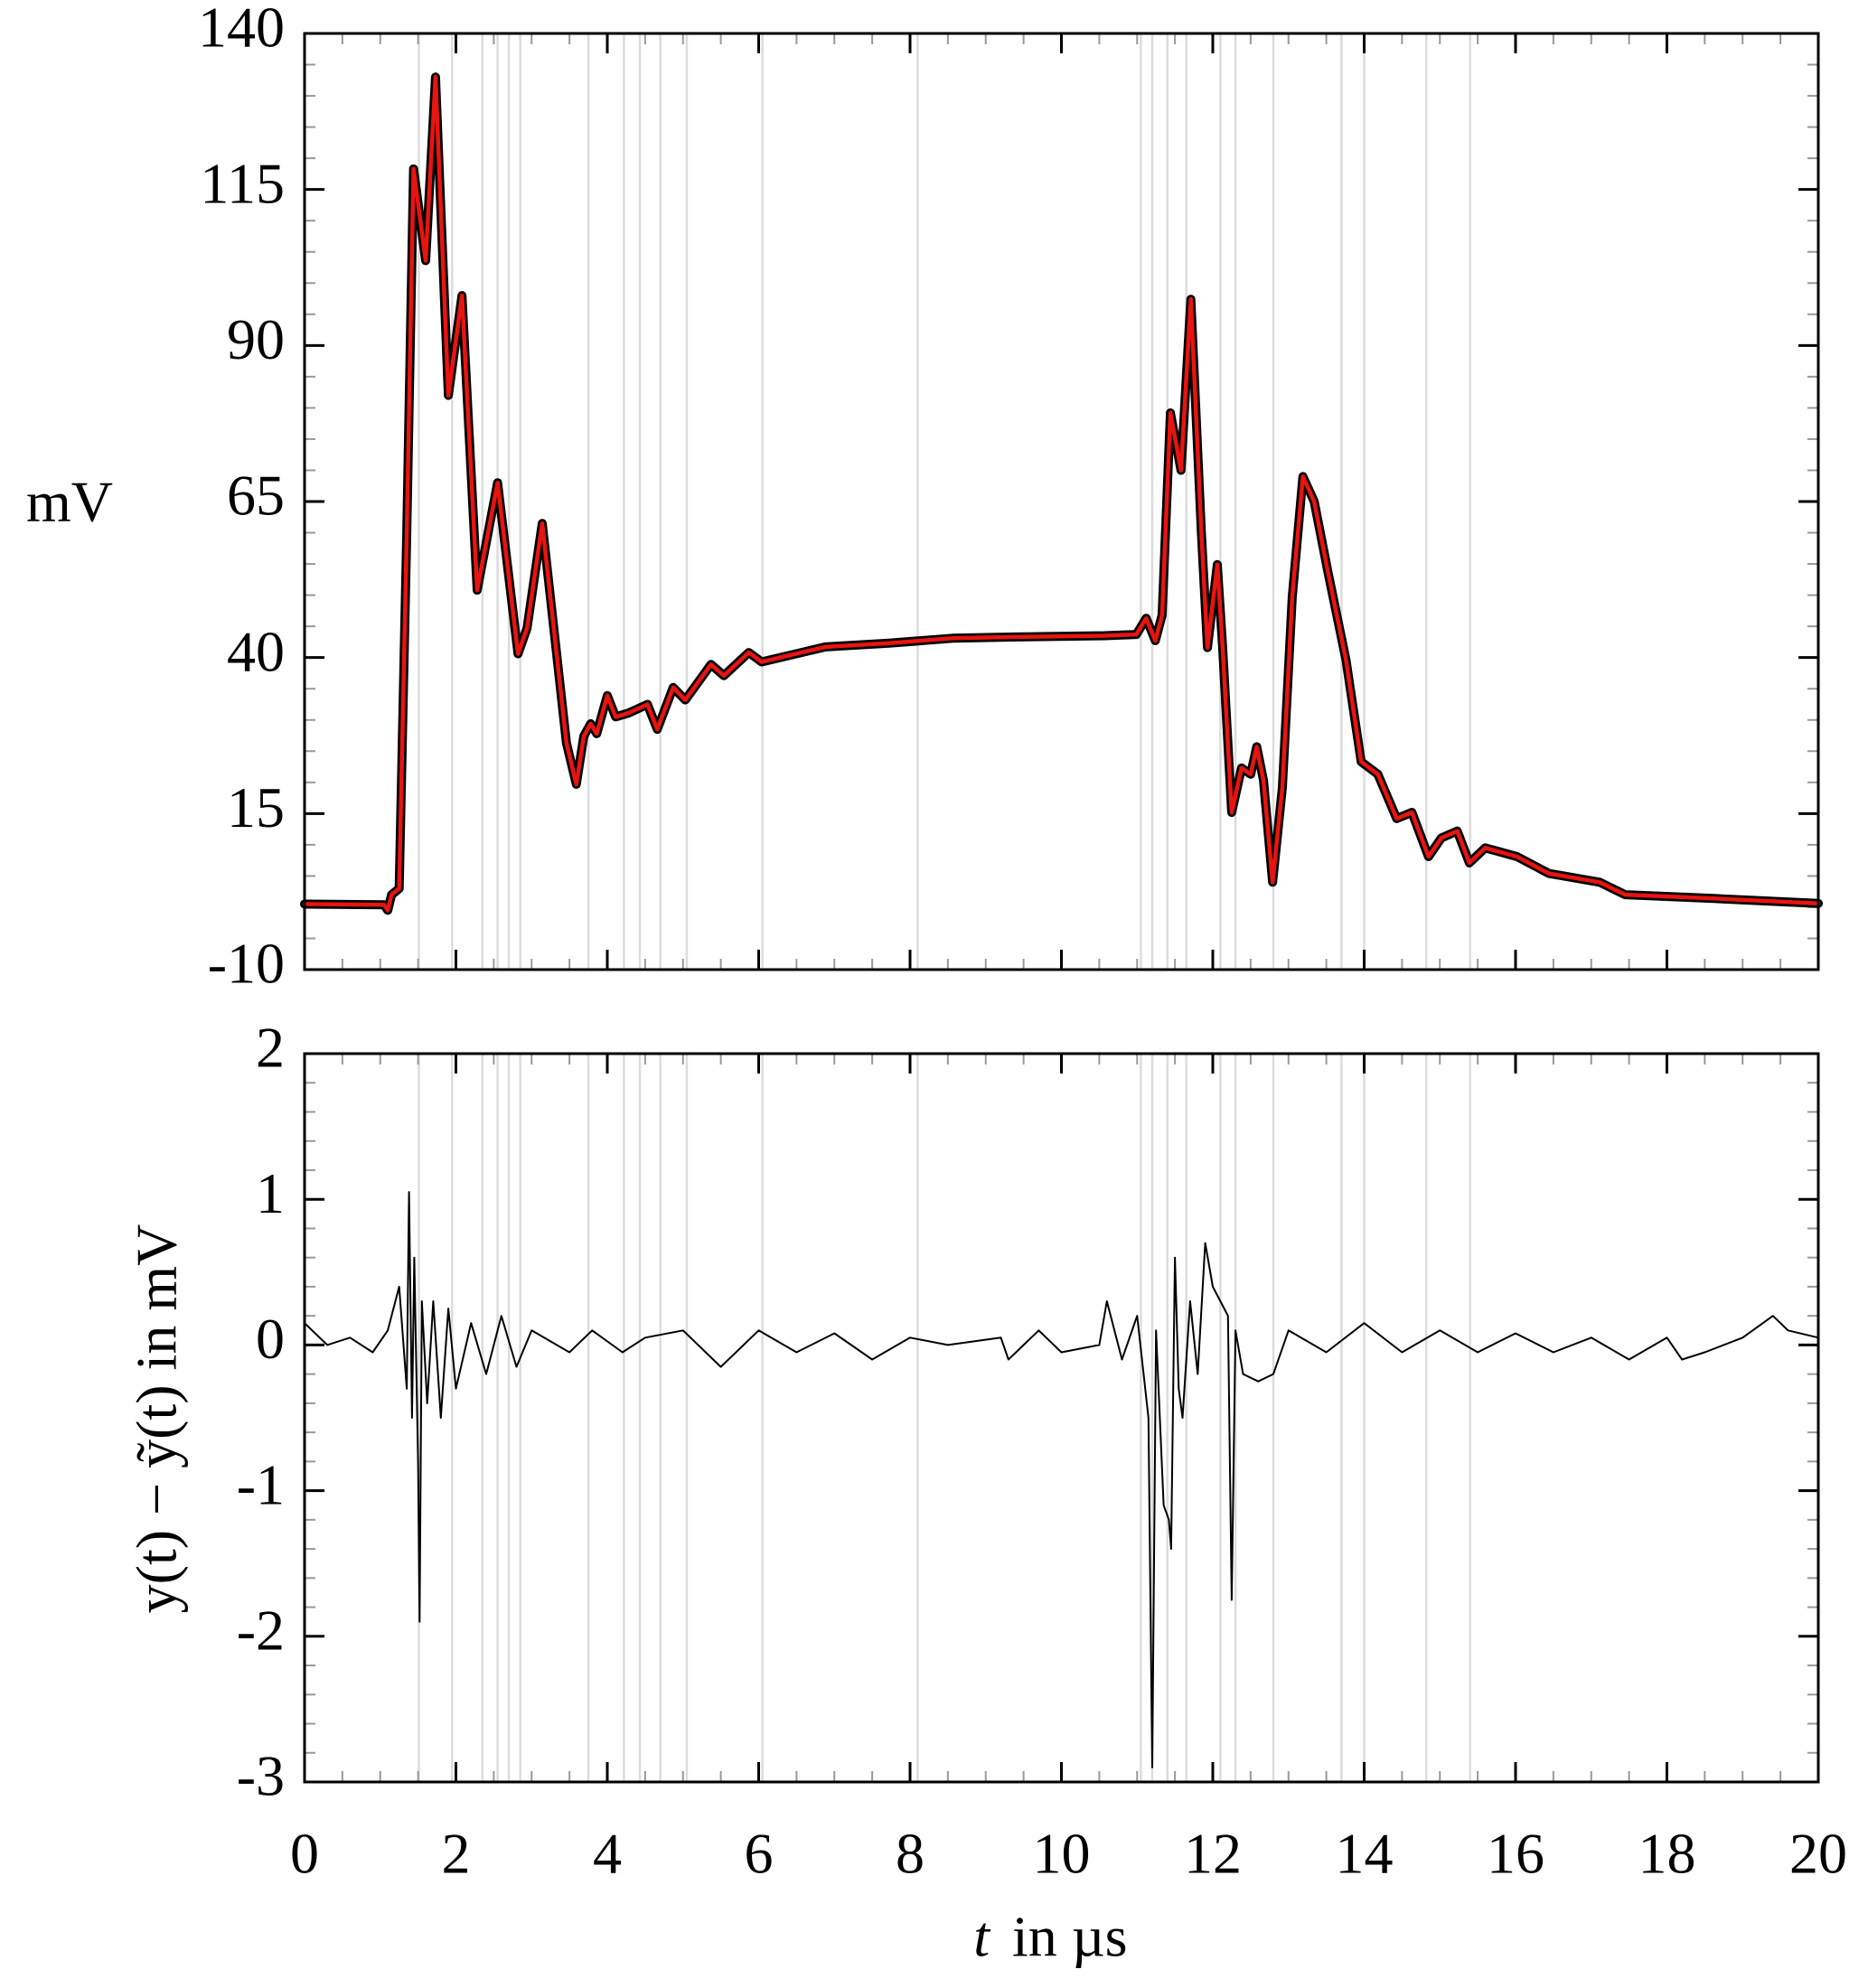 This screenshot has height=1988, width=1868. I want to click on y-tick-label: 15, so click(256, 807).